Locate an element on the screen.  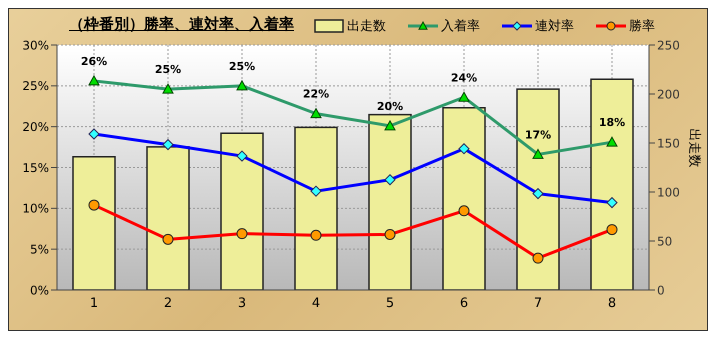
data-label: 20% is located at coordinates (390, 106).